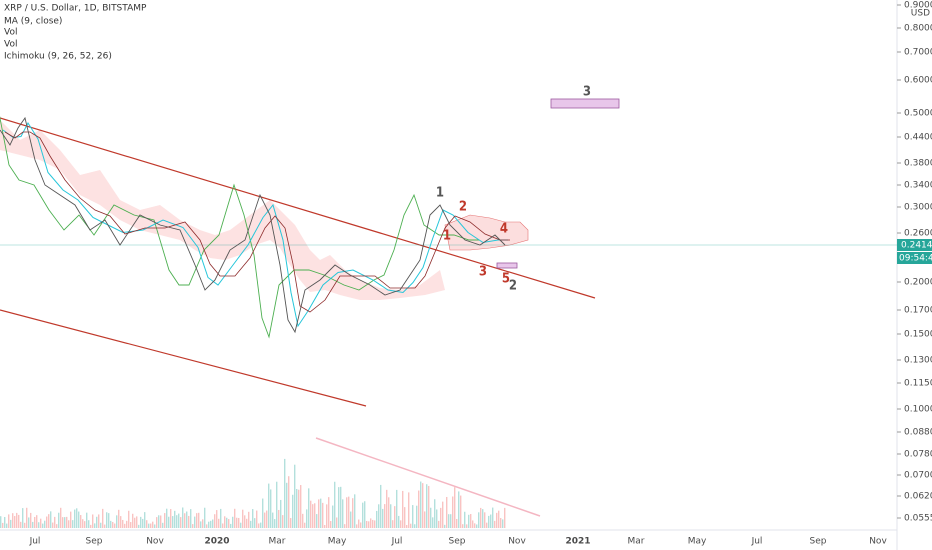 The image size is (932, 550). What do you see at coordinates (10, 33) in the screenshot?
I see `legend-item: Vol` at bounding box center [10, 33].